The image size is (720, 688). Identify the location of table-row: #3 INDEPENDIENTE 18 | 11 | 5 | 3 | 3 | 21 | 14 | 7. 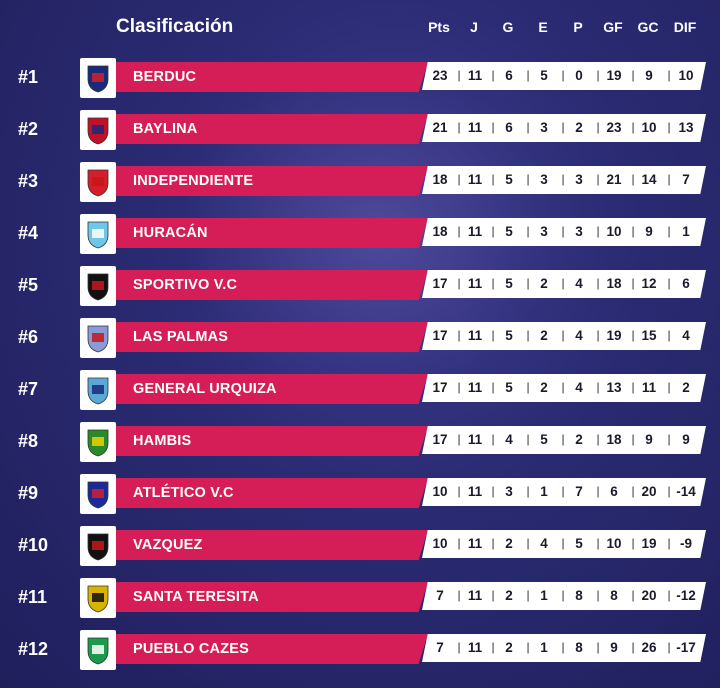
(360, 188).